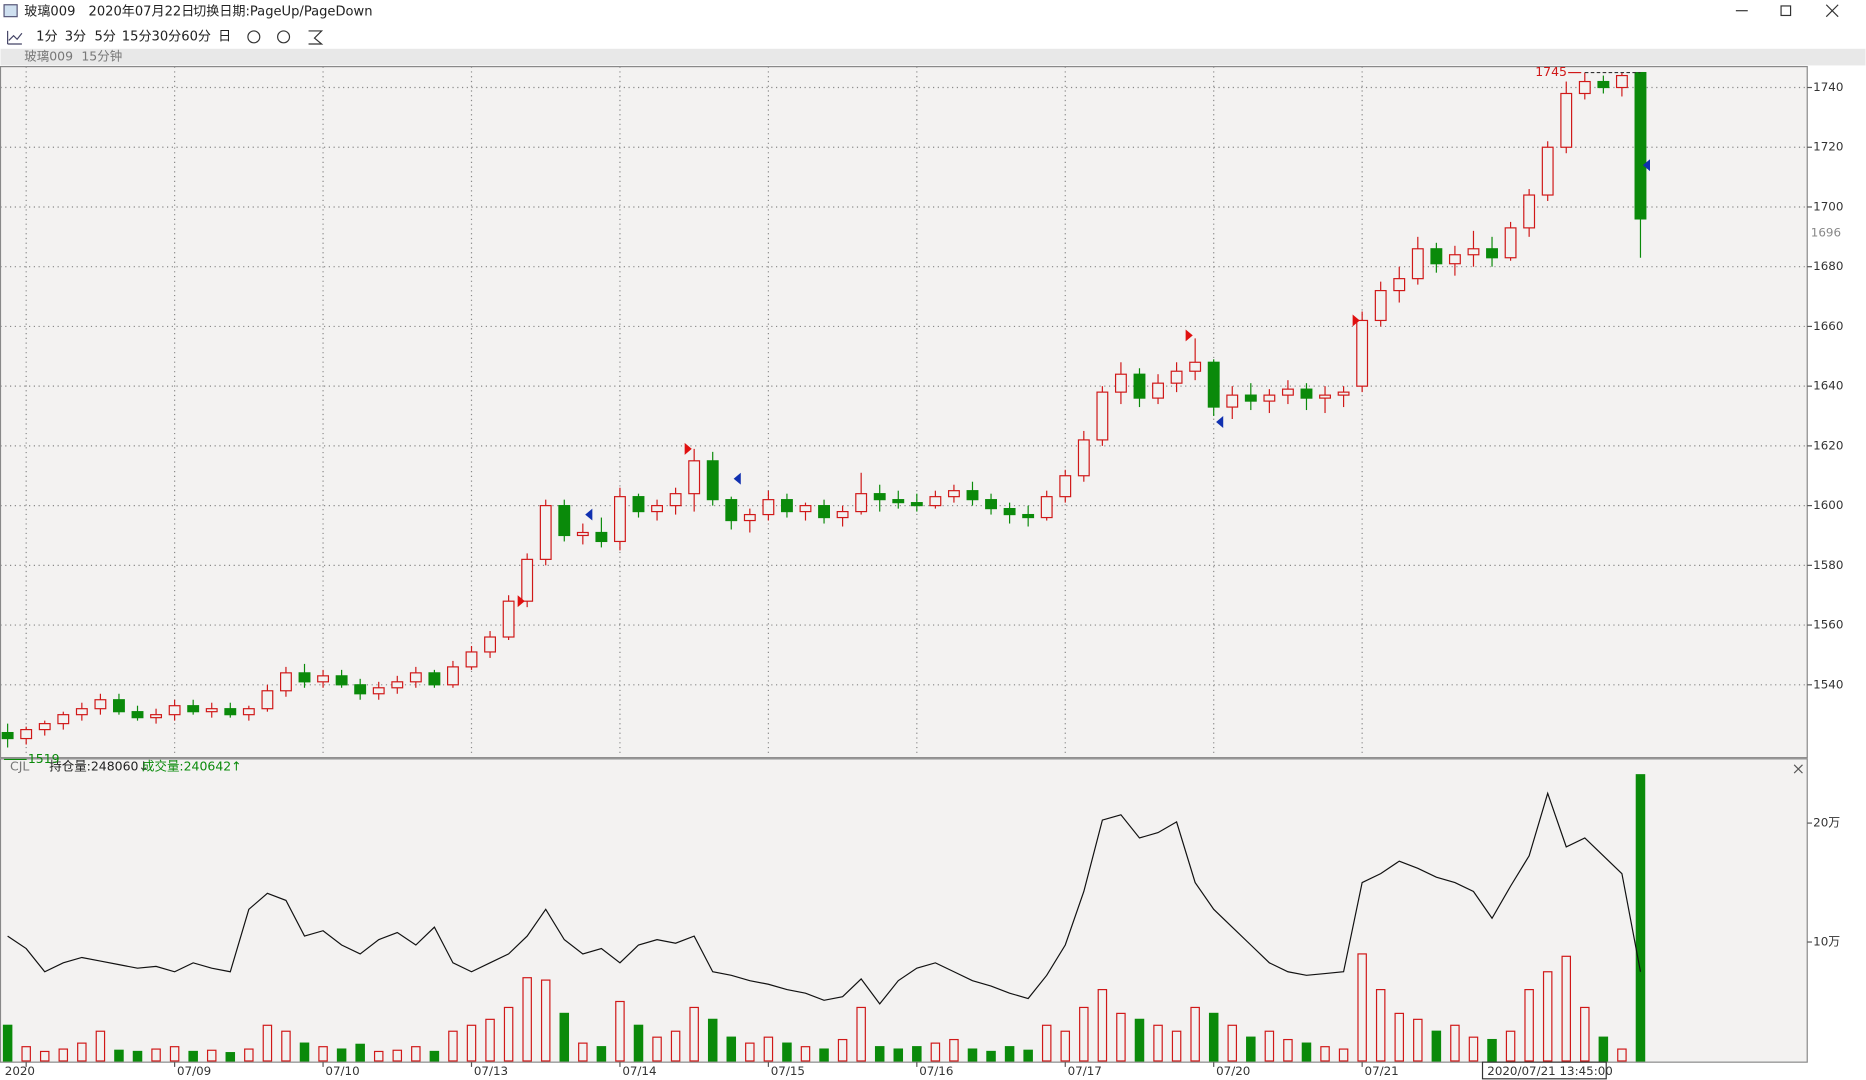 This screenshot has height=1080, width=1866. I want to click on y-tick-label: 1620, so click(1828, 445).